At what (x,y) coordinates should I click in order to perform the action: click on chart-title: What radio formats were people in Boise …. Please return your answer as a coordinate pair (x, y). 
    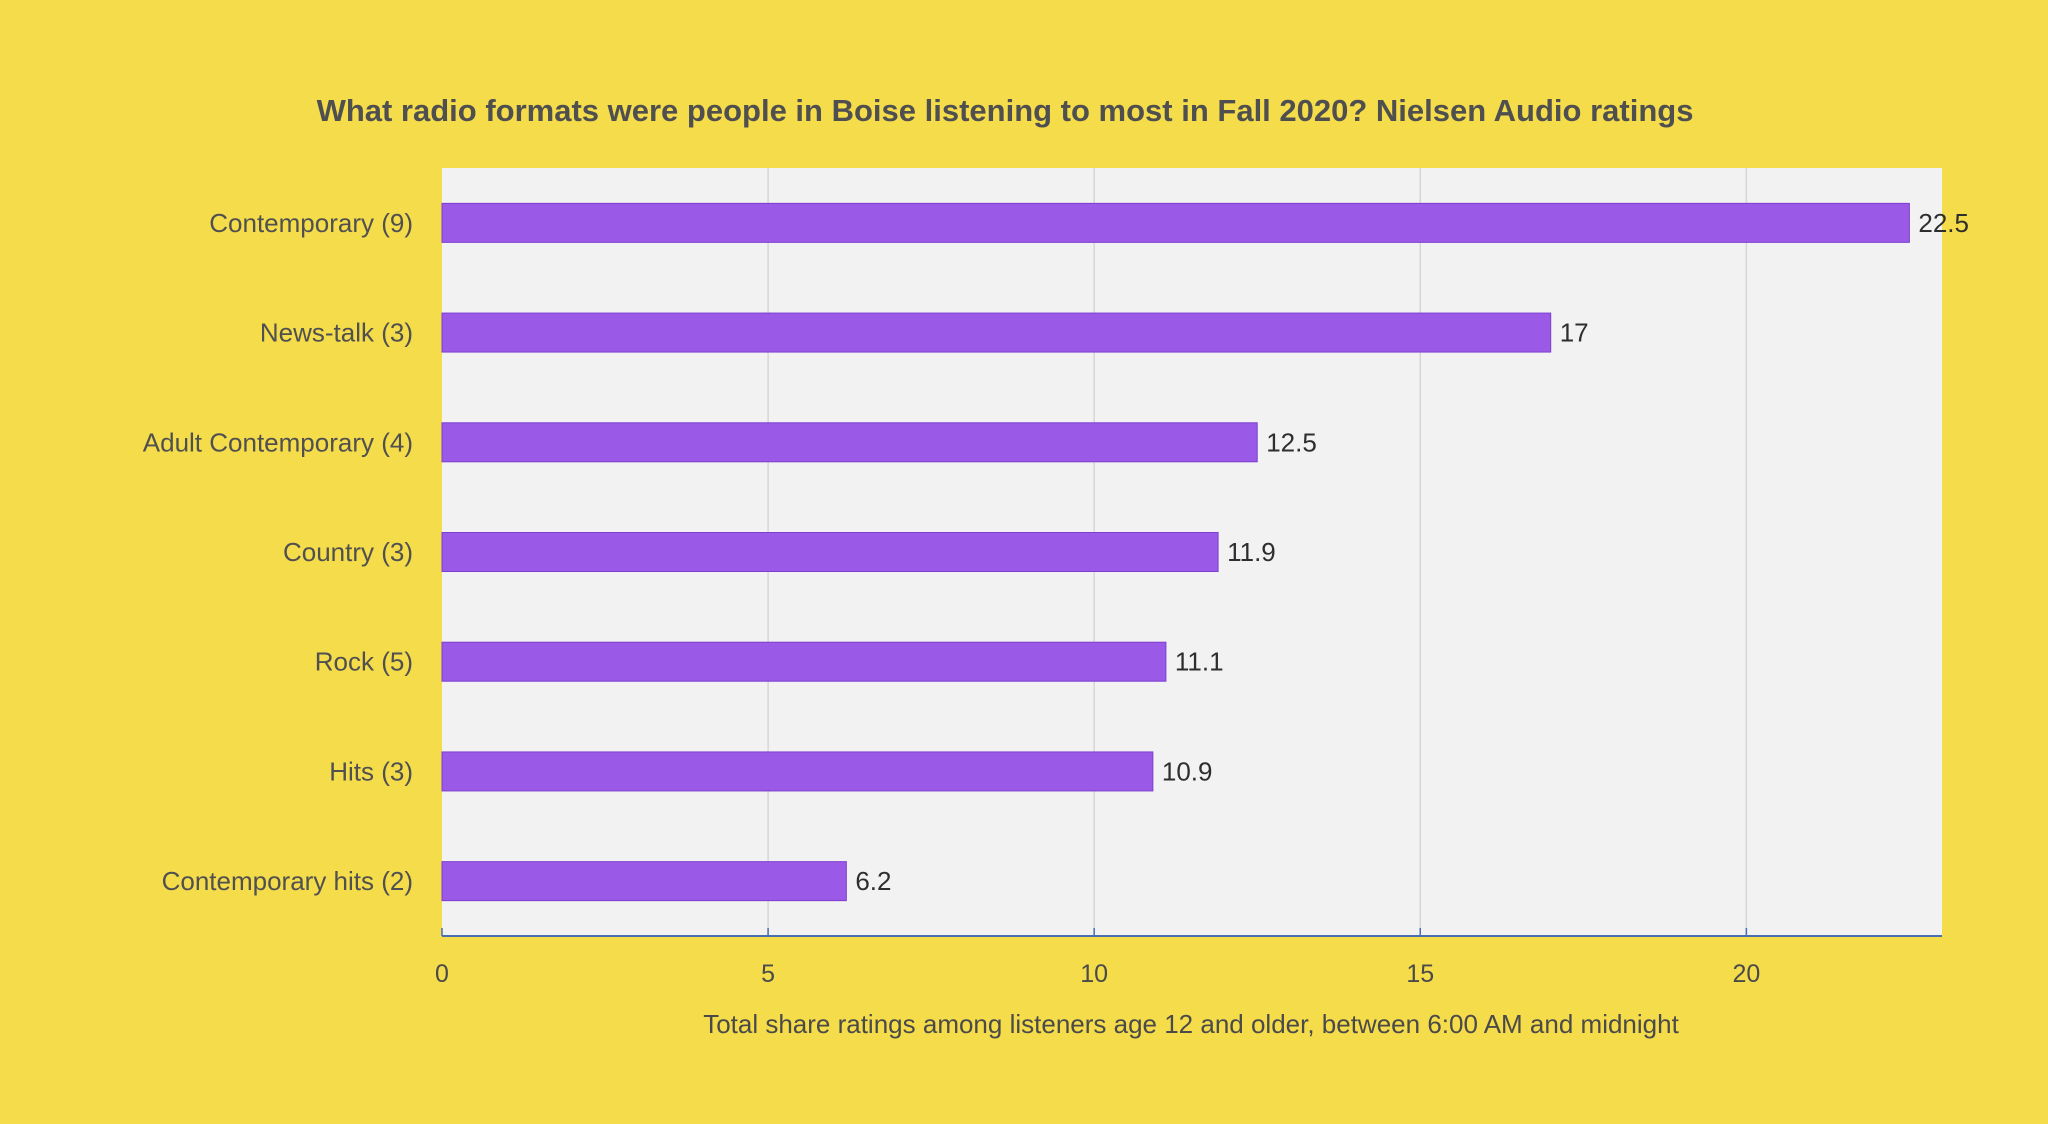
    Looking at the image, I should click on (1005, 110).